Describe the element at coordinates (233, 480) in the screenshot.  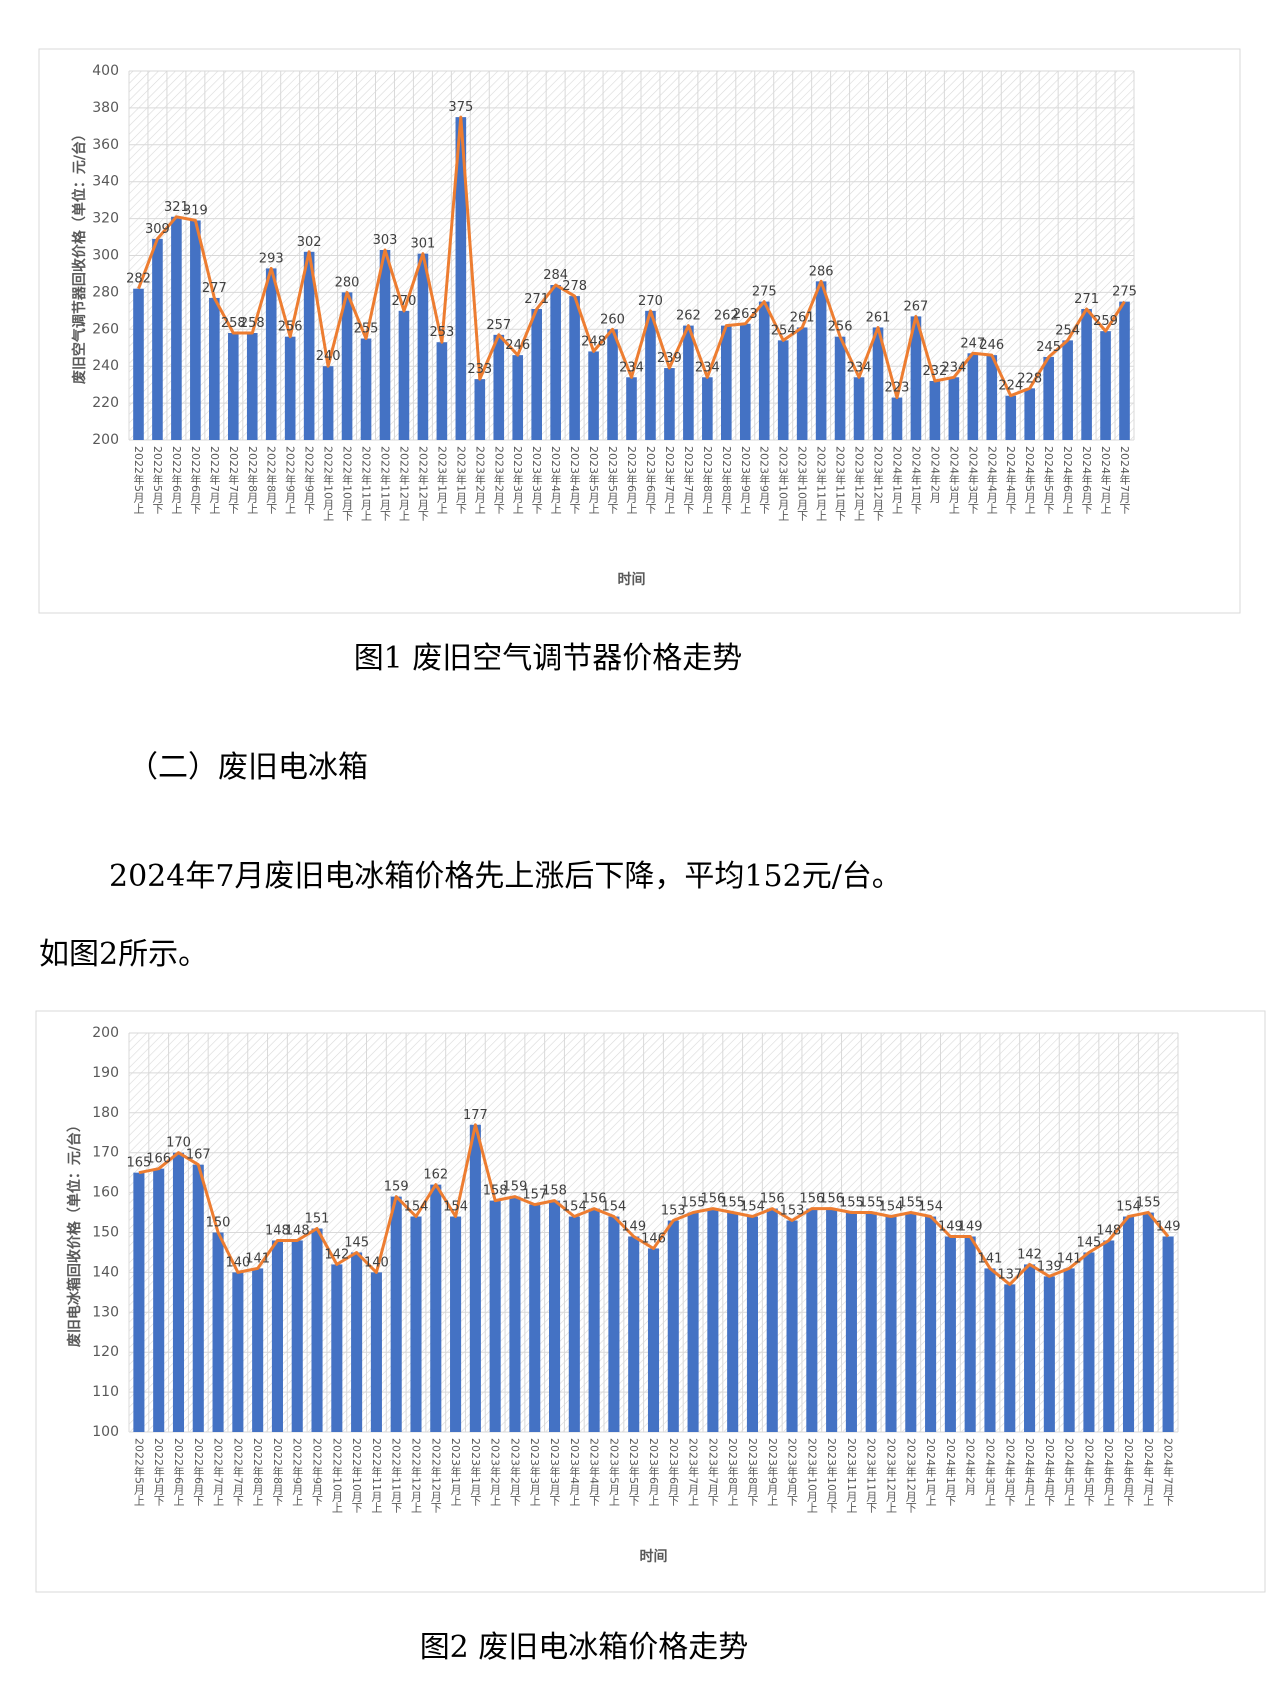
I see `x-tick-label: 2022年7月下` at that location.